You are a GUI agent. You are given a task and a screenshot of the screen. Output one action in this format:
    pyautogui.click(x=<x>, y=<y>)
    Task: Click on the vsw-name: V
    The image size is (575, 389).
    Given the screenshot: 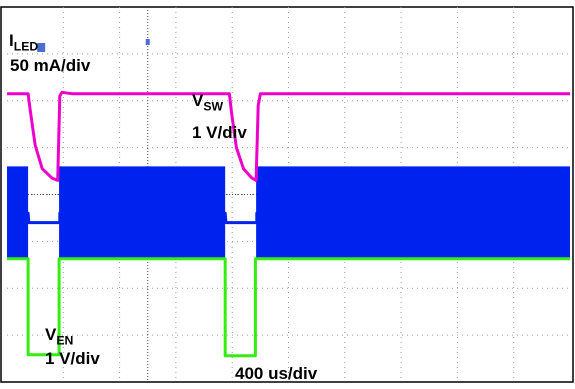 What is the action you would take?
    pyautogui.click(x=198, y=100)
    